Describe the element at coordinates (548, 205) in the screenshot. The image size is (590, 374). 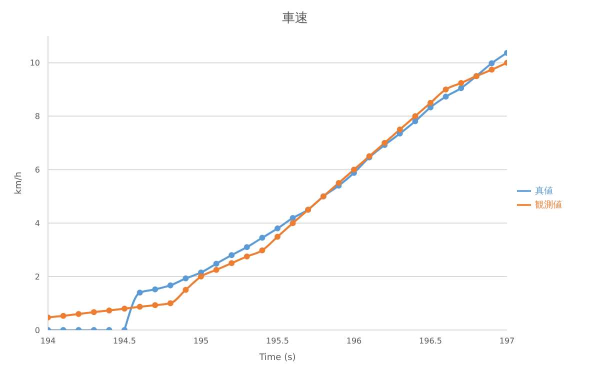
I see `legend-label: 観測値` at that location.